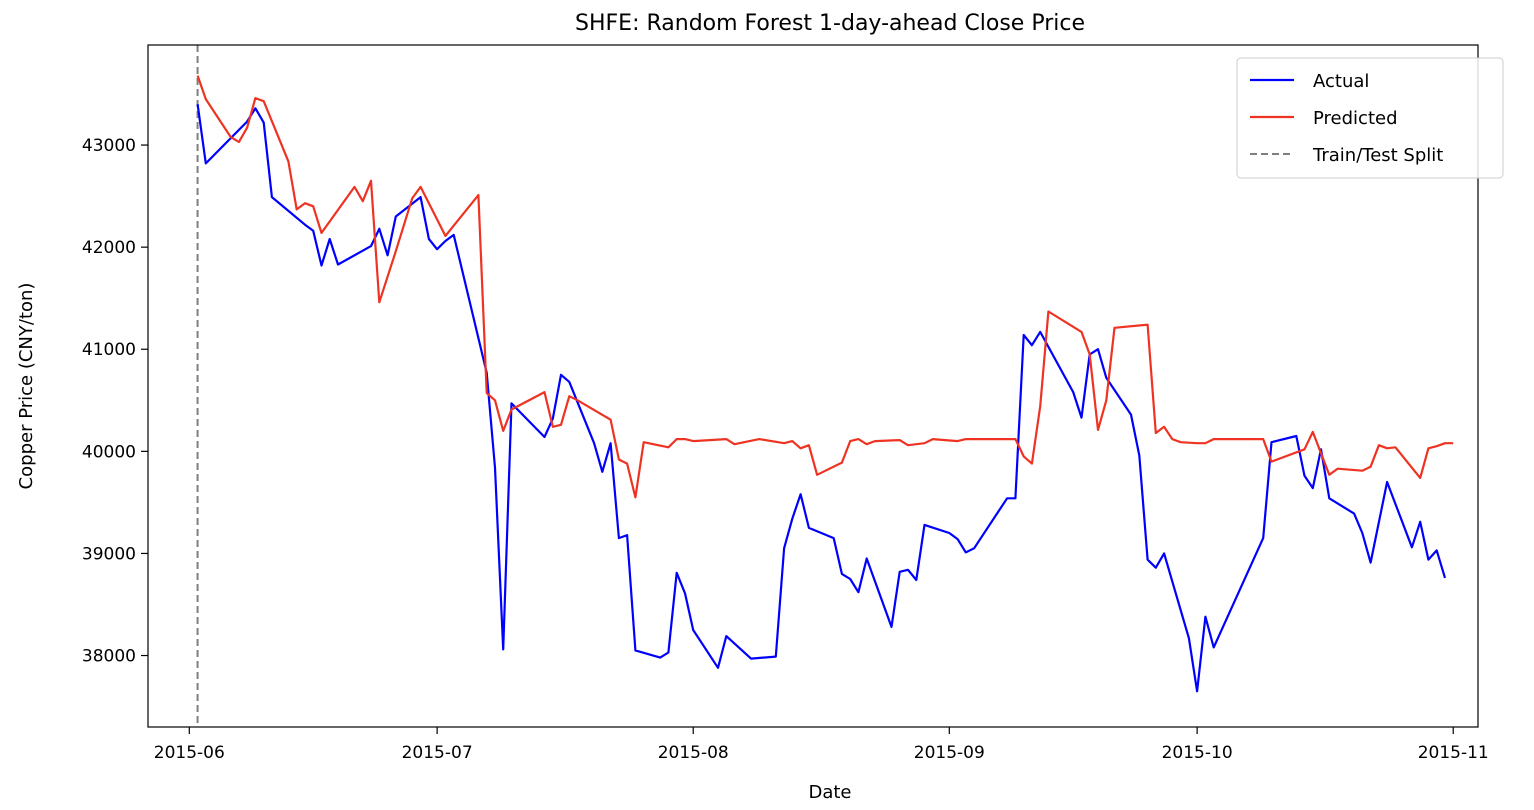 Image resolution: width=1534 pixels, height=810 pixels. I want to click on y-tick-label: 38000, so click(109, 657).